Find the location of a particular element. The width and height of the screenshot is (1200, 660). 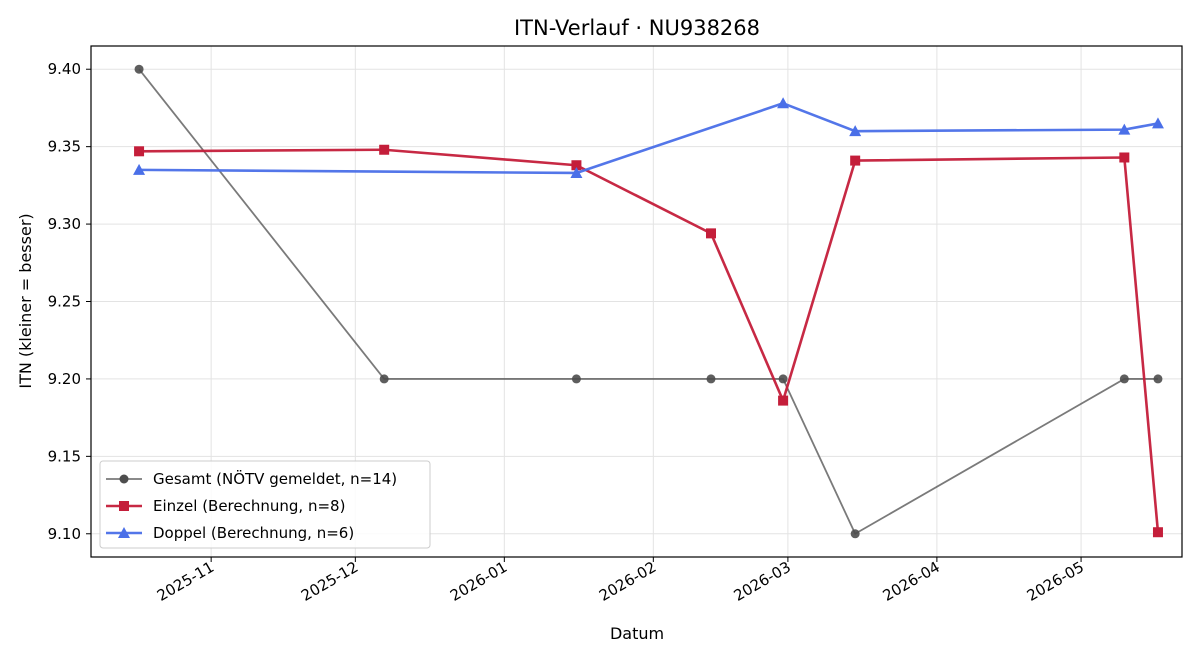

y-tick-label: 9.35 is located at coordinates (64, 147).